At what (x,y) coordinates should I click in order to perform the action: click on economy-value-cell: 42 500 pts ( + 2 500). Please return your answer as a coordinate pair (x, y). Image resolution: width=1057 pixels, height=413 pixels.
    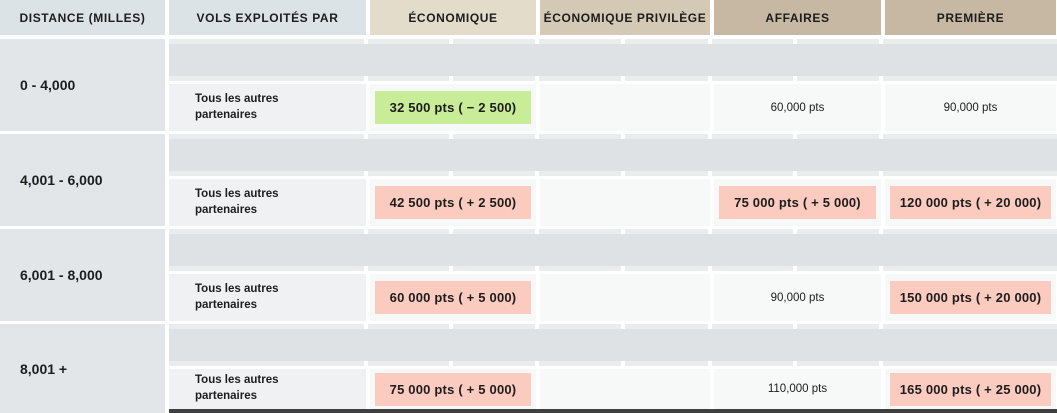
    Looking at the image, I should click on (453, 202).